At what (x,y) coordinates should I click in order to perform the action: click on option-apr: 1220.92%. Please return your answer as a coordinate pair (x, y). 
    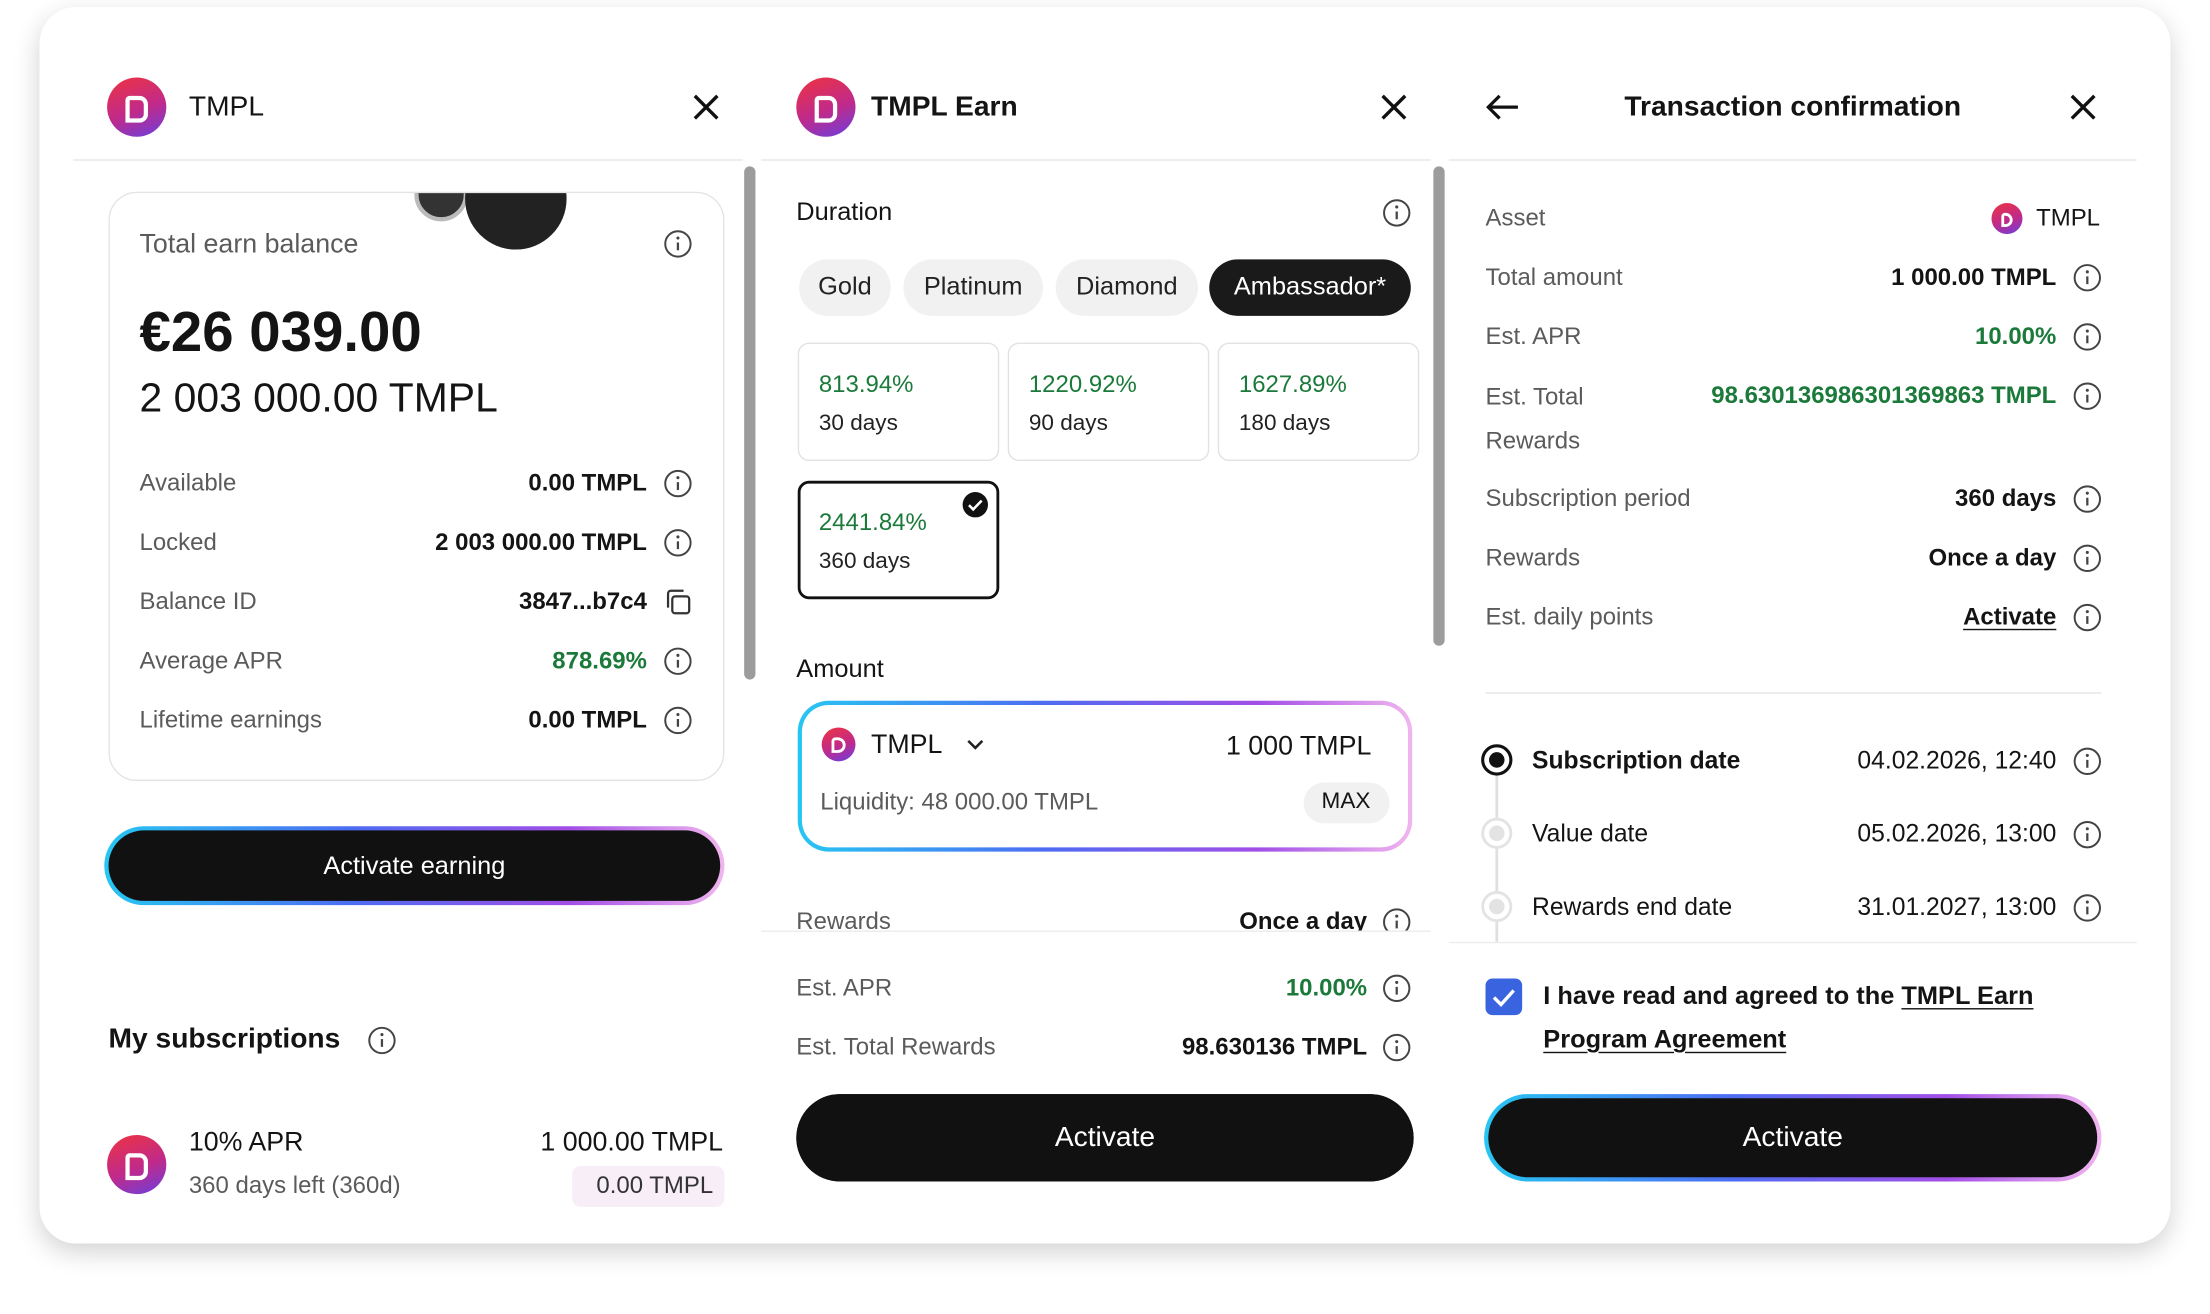
    Looking at the image, I should click on (1082, 384).